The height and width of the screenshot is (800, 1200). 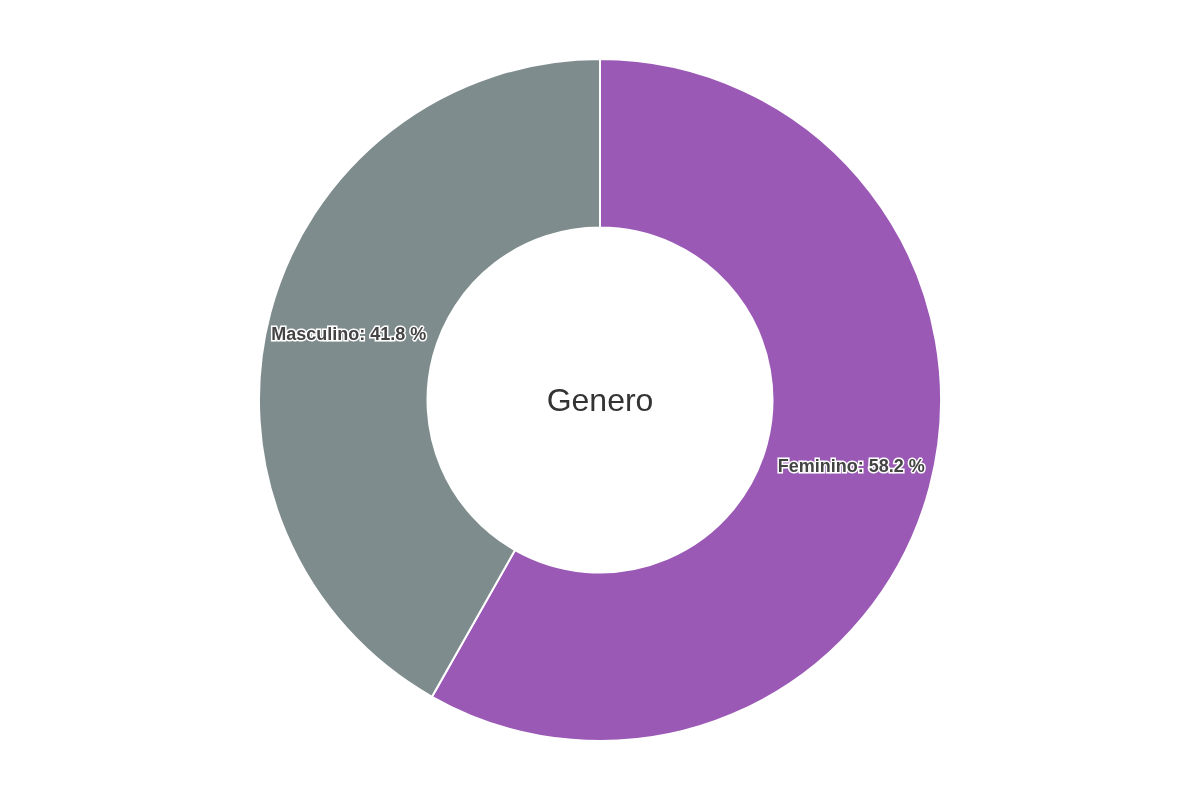 What do you see at coordinates (851, 466) in the screenshot?
I see `slice-label: Feminino: 58.2 %` at bounding box center [851, 466].